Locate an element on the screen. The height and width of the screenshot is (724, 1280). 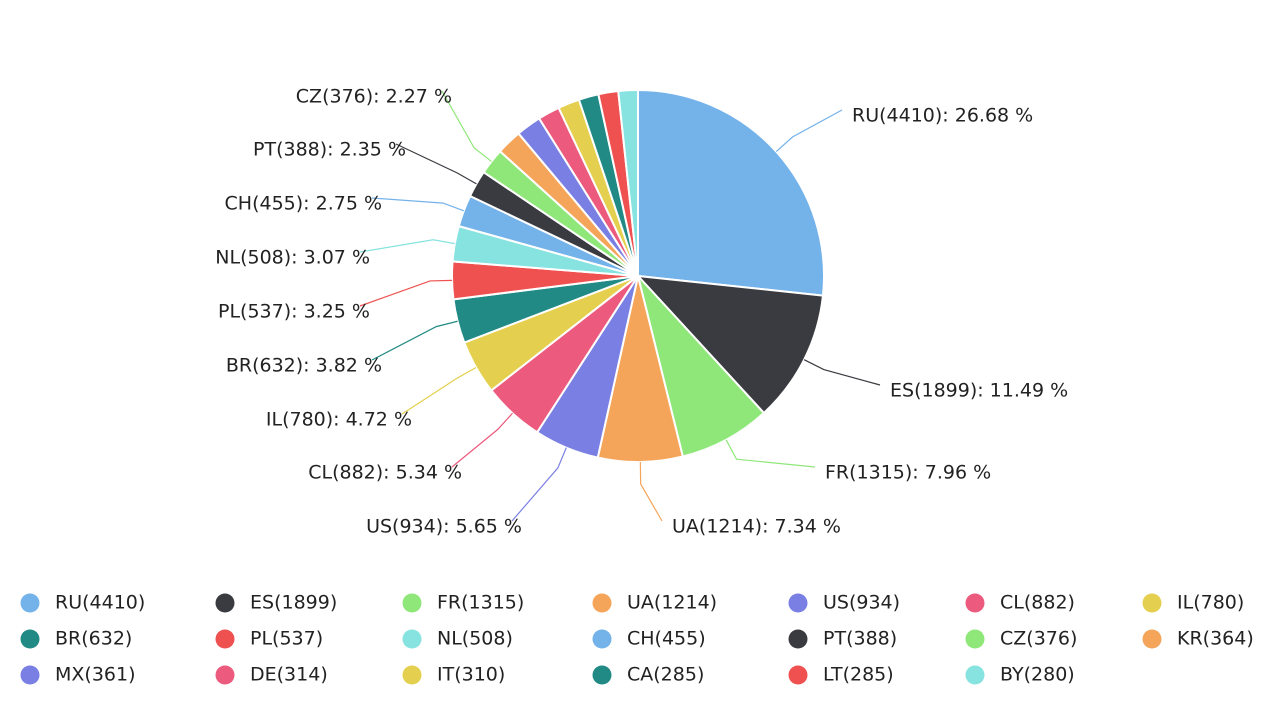
slice-label-br: BR(632): 3.82 % is located at coordinates (304, 366).